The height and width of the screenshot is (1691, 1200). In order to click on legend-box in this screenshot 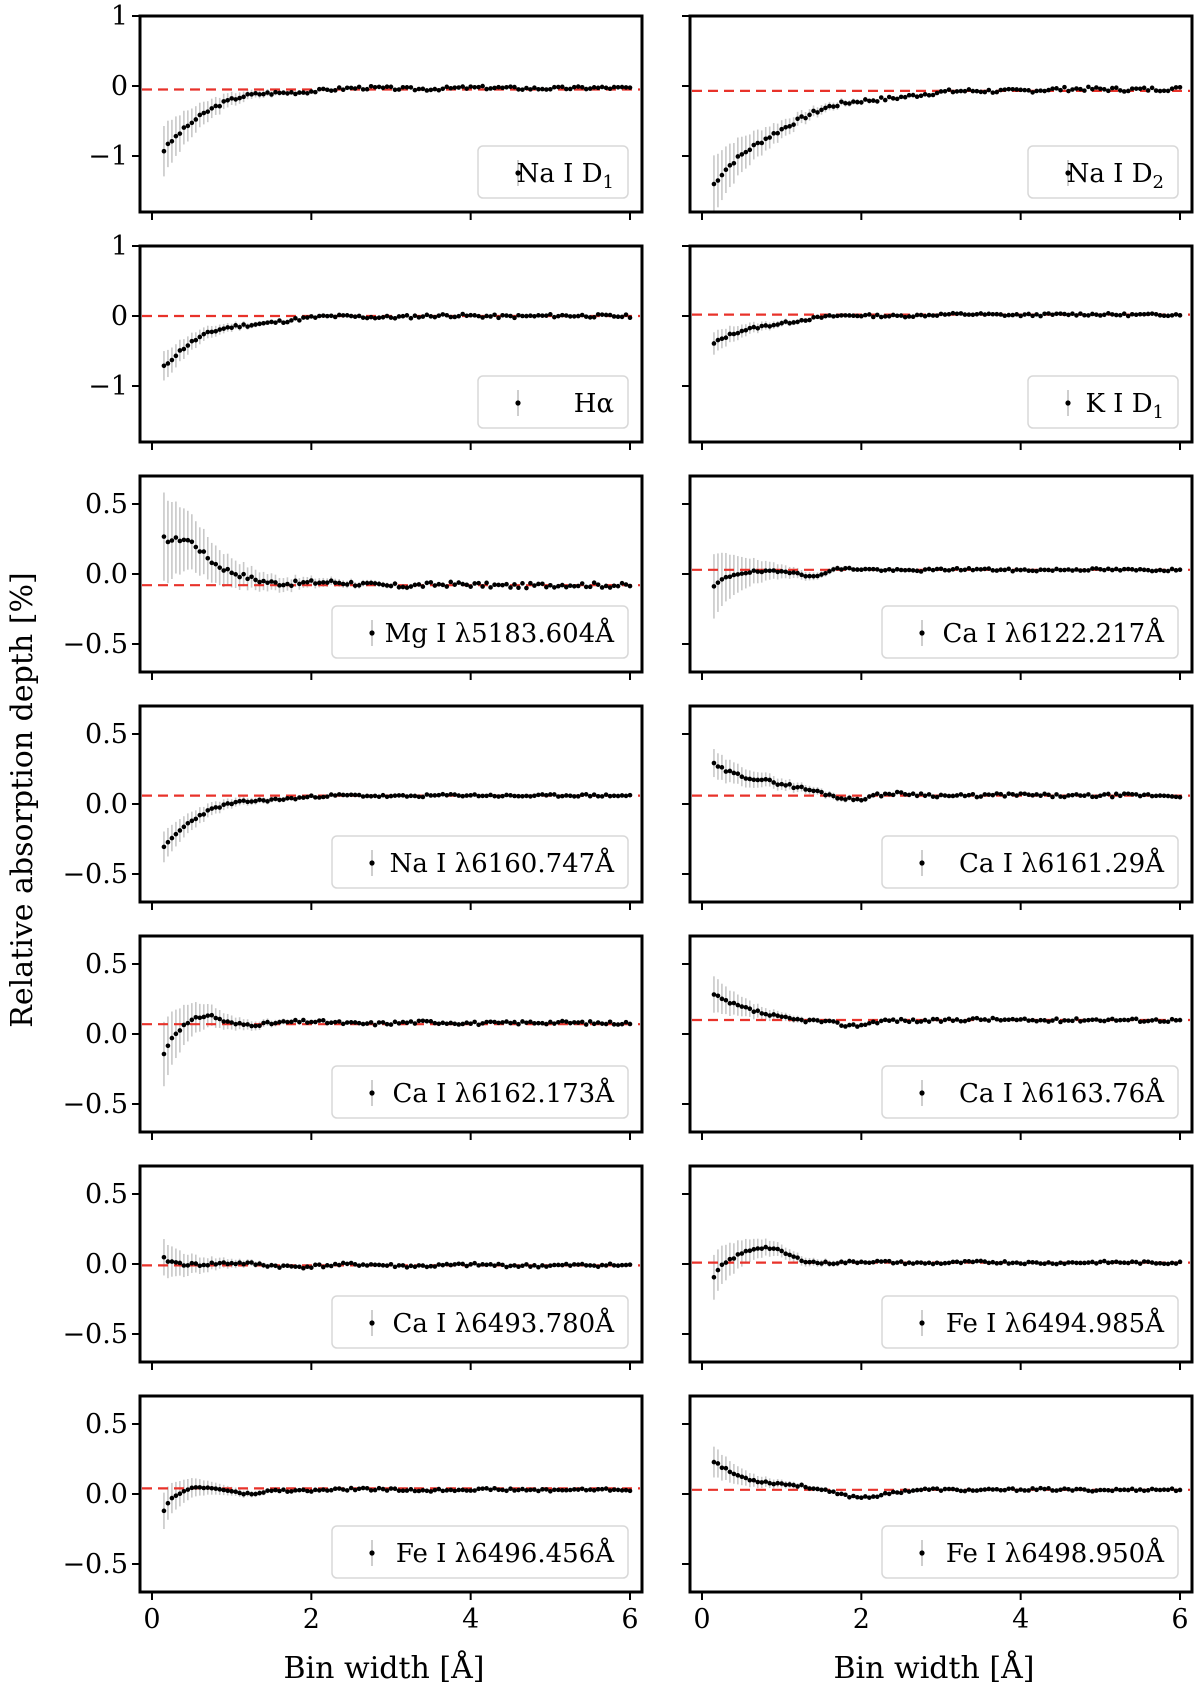, I will do `click(480, 1322)`.